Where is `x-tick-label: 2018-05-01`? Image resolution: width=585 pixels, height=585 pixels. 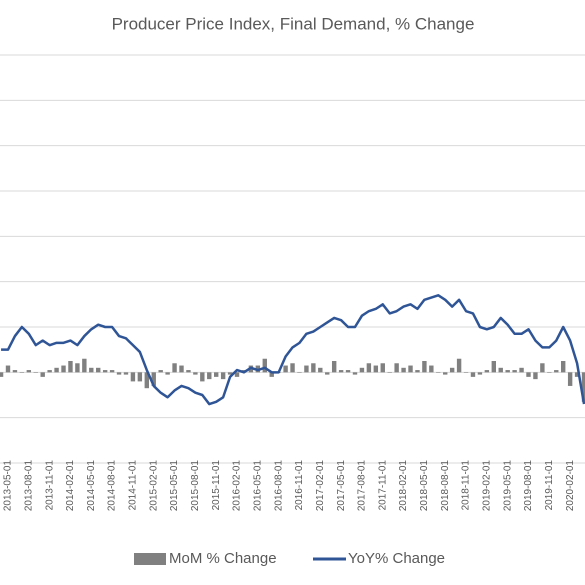 x-tick-label: 2018-05-01 is located at coordinates (424, 486).